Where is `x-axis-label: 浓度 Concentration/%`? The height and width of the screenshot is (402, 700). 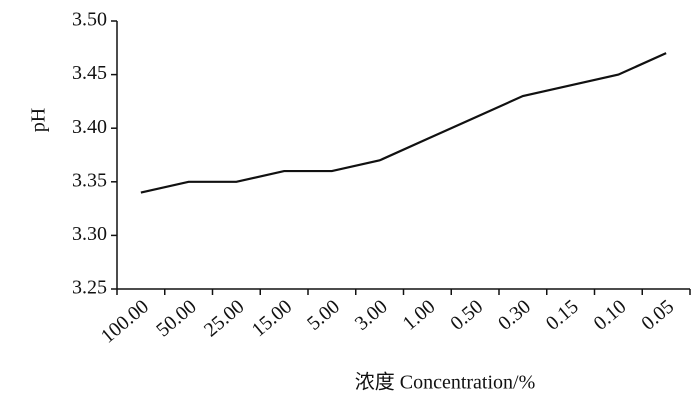 x-axis-label: 浓度 Concentration/% is located at coordinates (445, 382).